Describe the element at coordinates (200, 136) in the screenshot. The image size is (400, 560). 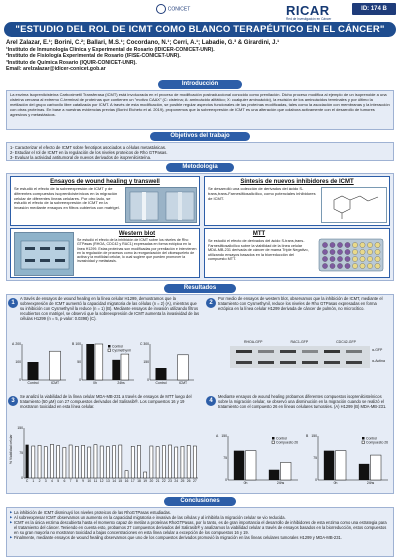
I see `objectives-heading: Objetivos del trabajo` at that location.